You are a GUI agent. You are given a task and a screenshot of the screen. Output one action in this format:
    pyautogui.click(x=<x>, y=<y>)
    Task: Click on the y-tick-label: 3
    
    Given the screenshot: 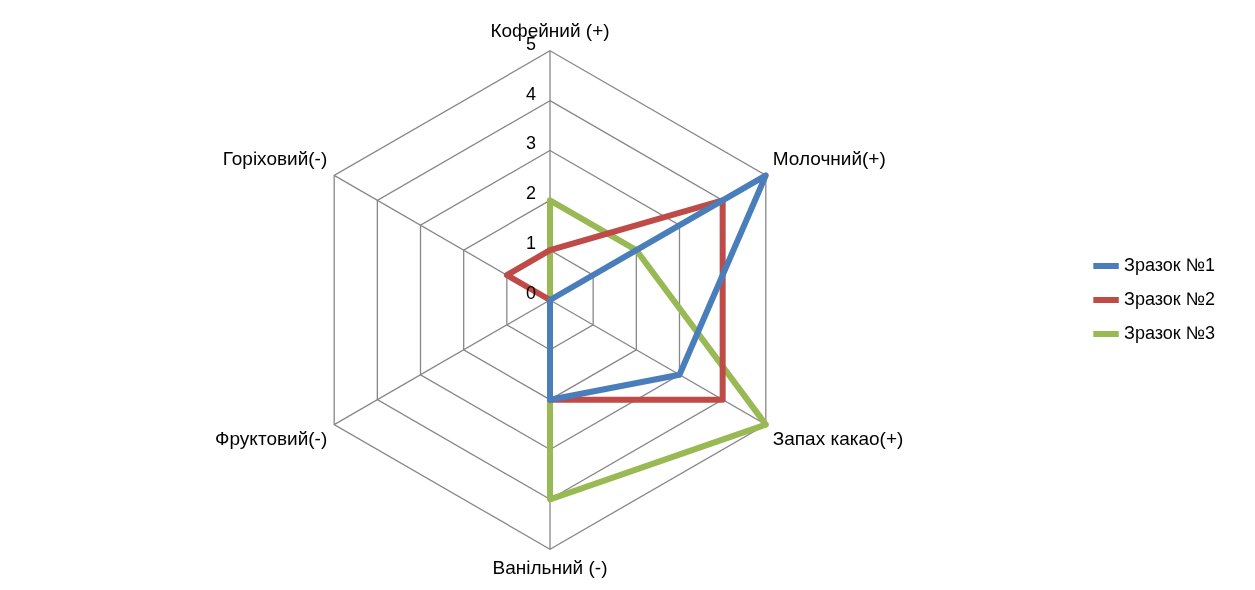 What is the action you would take?
    pyautogui.click(x=530, y=143)
    